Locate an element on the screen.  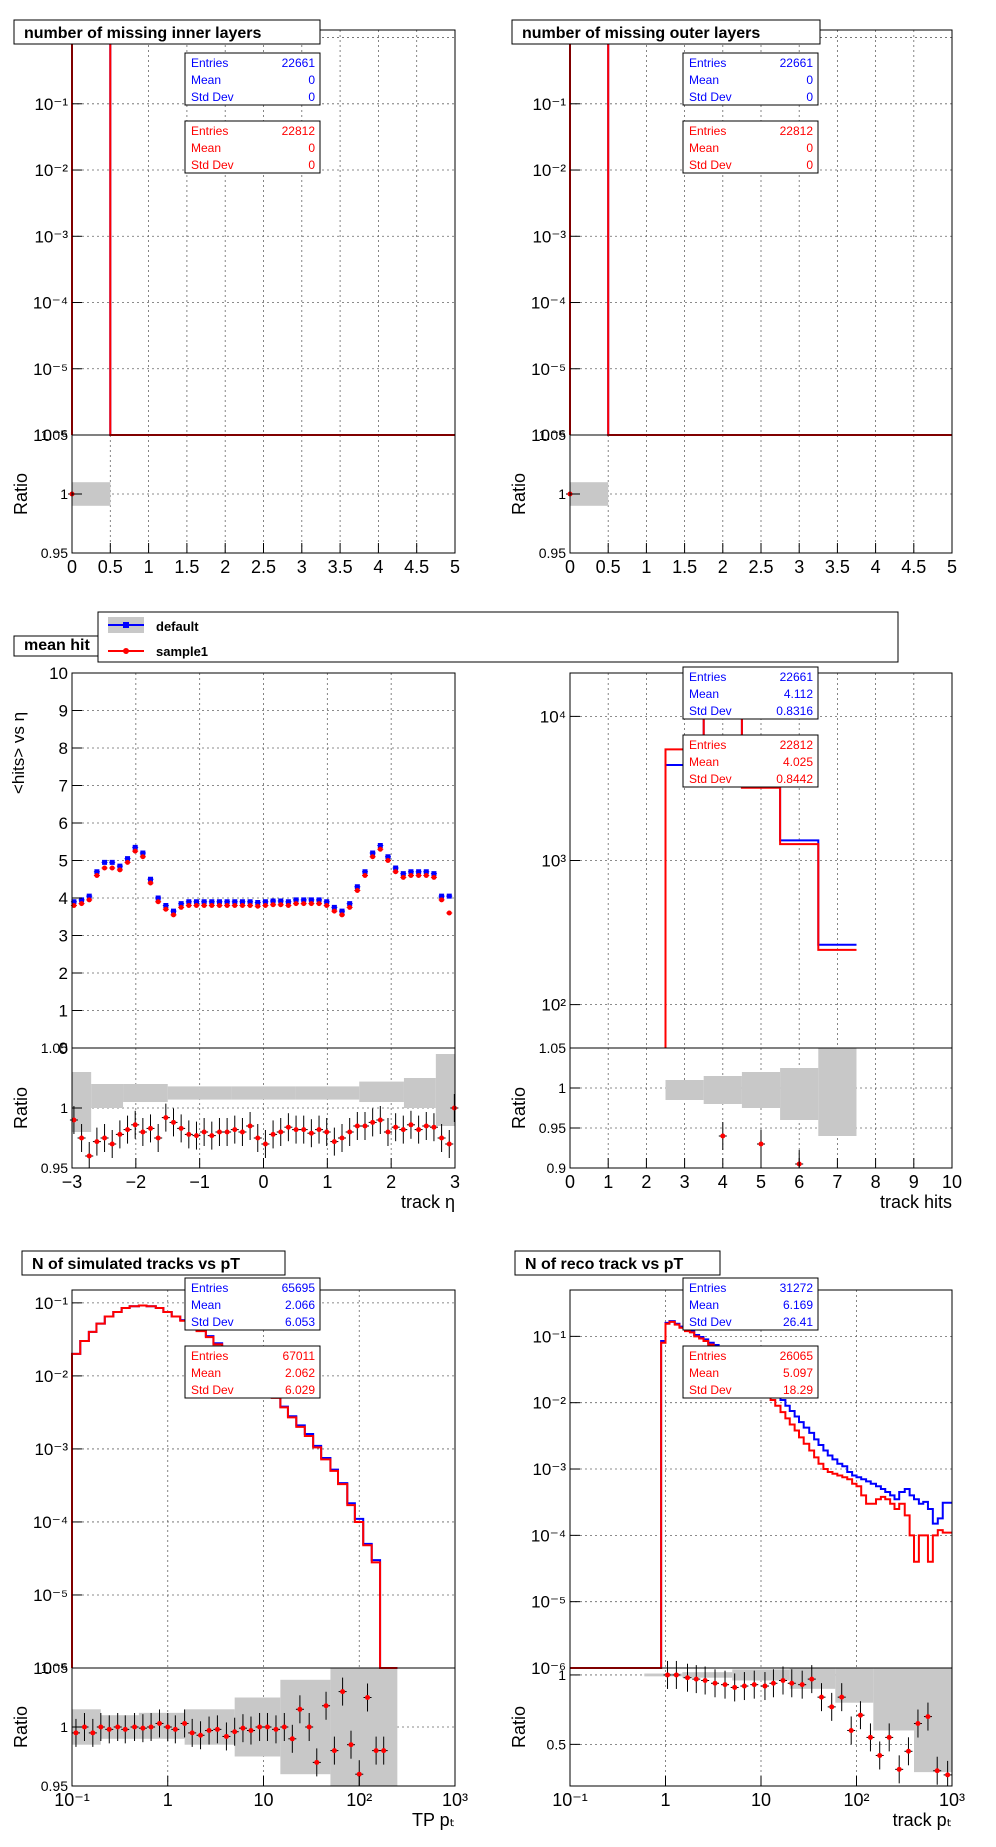
ratio-axis-label: Ratio is located at coordinates (21, 494).